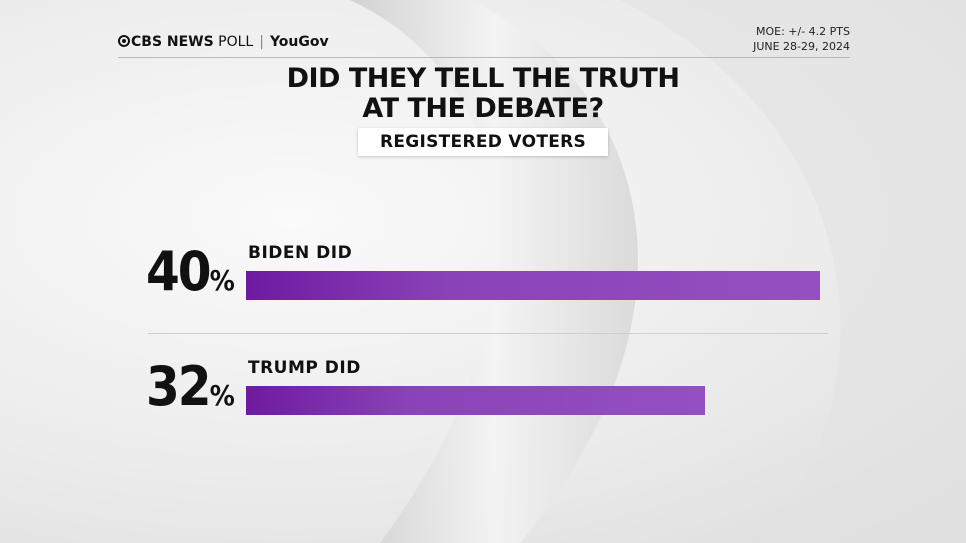 The height and width of the screenshot is (543, 966). Describe the element at coordinates (801, 39) in the screenshot. I see `poll-meta: MOE: +/- 4.2 PTS JUNE 28-29, 2024` at that location.